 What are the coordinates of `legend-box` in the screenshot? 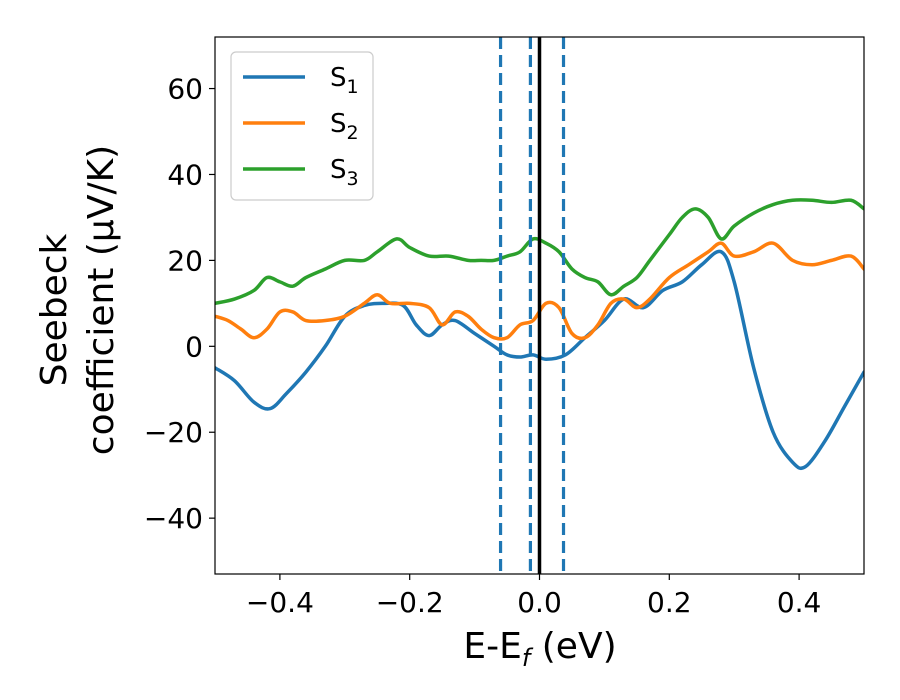 It's located at (302, 126).